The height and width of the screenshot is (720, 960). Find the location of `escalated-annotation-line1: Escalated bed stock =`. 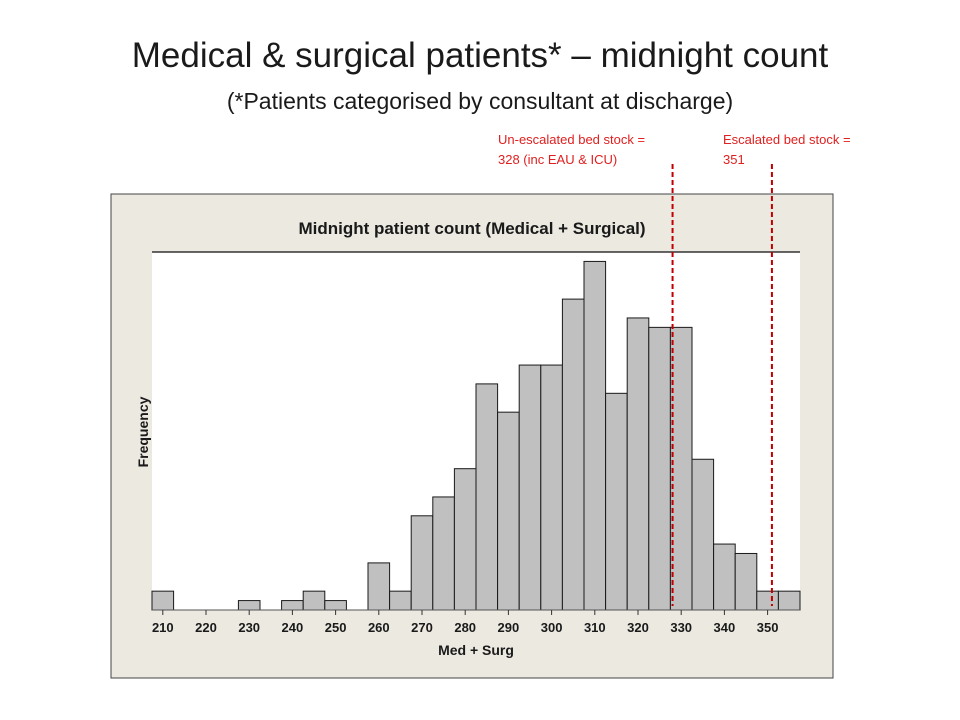

escalated-annotation-line1: Escalated bed stock = is located at coordinates (787, 139).